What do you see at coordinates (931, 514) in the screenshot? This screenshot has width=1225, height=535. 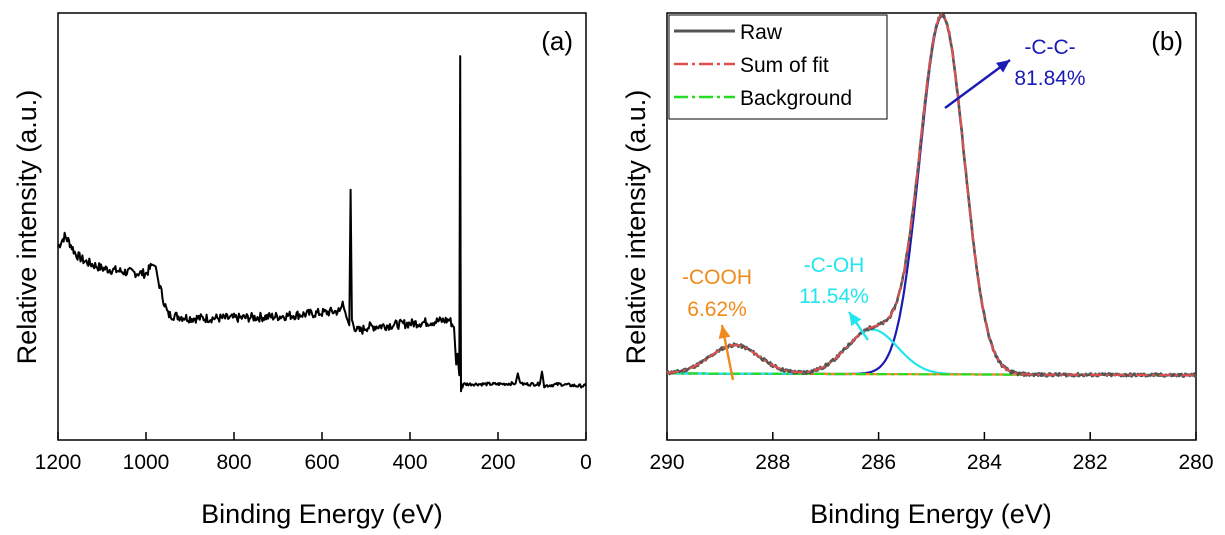 I see `panel-b-x-axis-title: Binding Energy (eV)` at bounding box center [931, 514].